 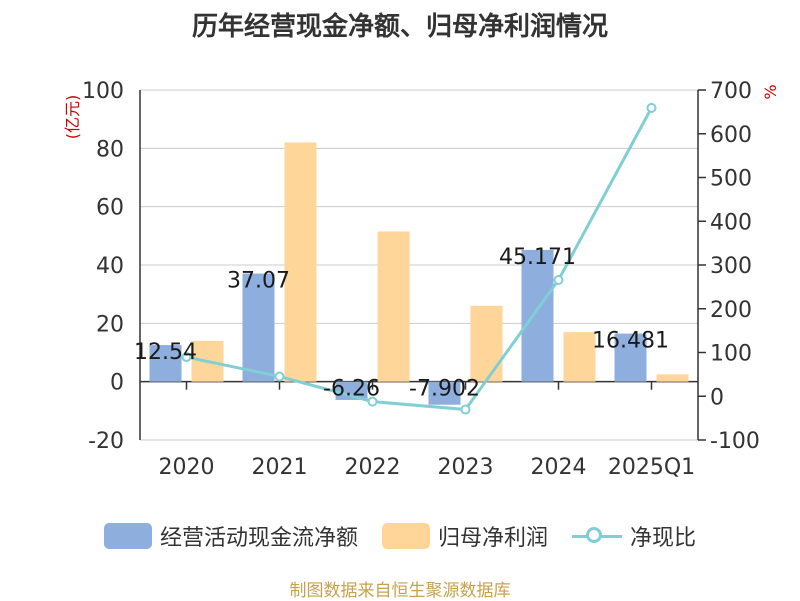 I want to click on cash-data-label: 12.54, so click(x=165, y=352).